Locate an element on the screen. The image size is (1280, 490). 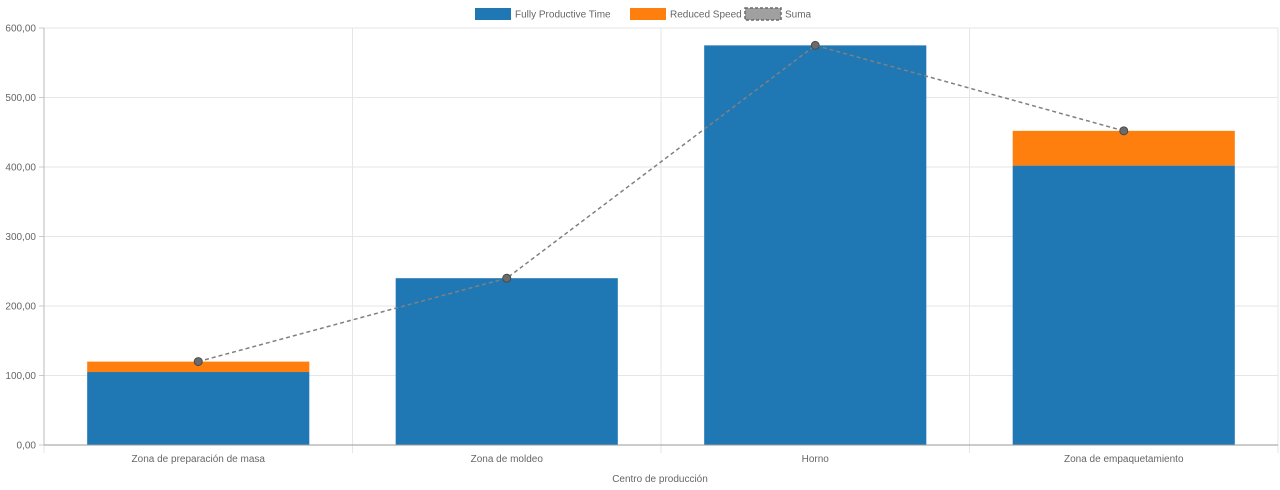
legend-item-suma: Suma is located at coordinates (778, 14).